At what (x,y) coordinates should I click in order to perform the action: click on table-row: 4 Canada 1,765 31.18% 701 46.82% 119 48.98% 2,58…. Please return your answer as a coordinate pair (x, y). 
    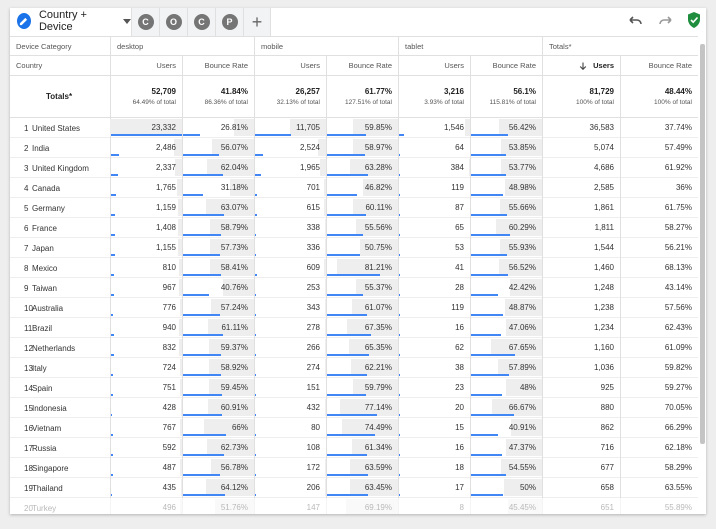
    Looking at the image, I should click on (354, 188).